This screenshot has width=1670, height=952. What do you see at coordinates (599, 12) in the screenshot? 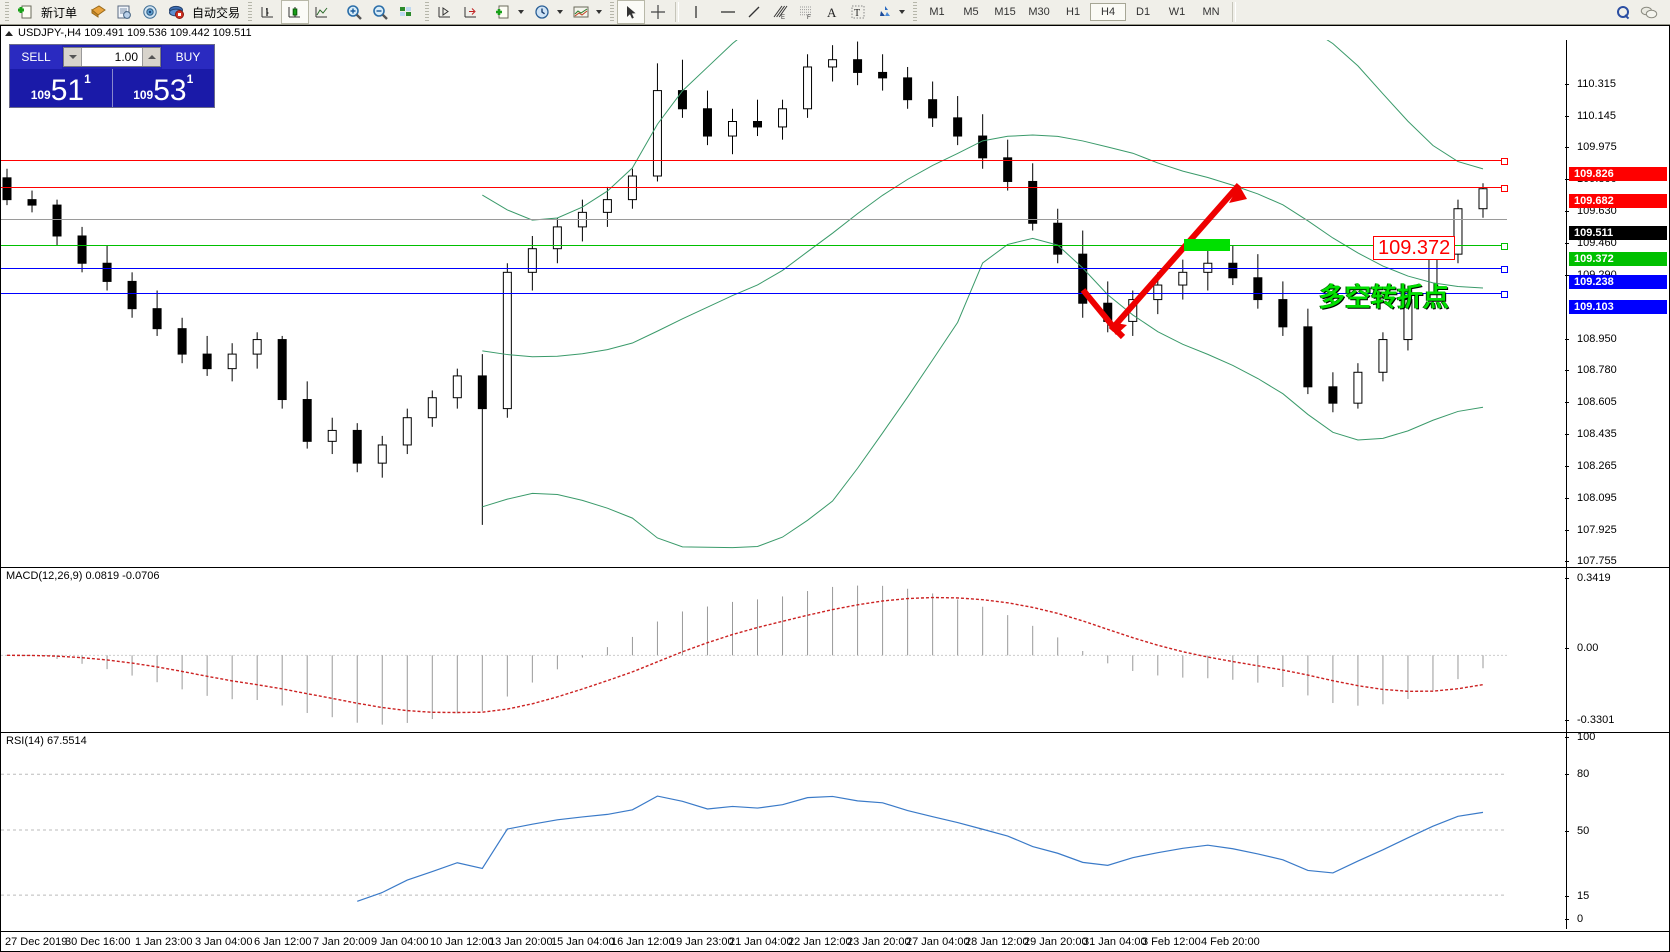
I see `templates-dropdown-arrow` at bounding box center [599, 12].